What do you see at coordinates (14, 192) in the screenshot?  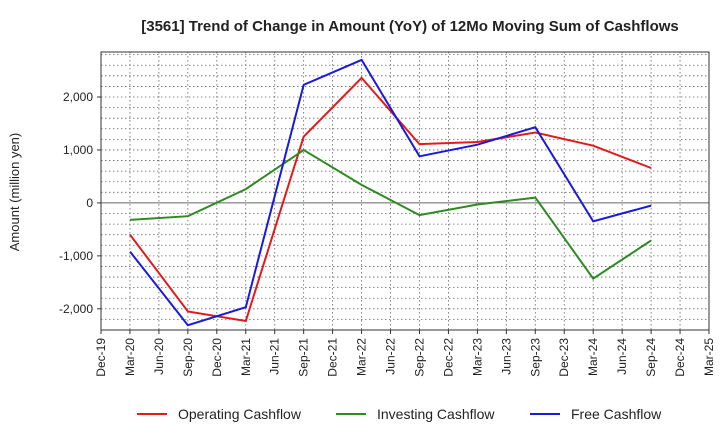 I see `y-axis-label: Amount (million yen)` at bounding box center [14, 192].